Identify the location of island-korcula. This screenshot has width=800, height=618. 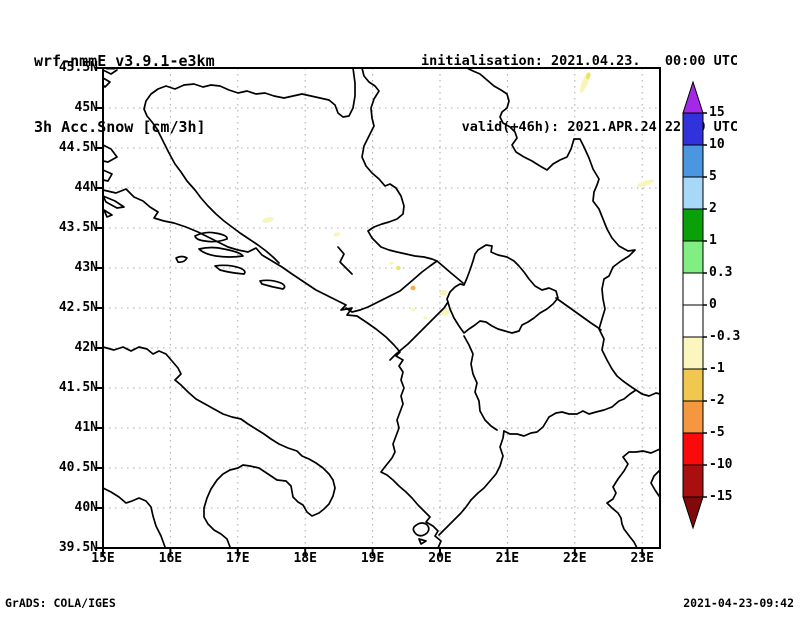
(230, 269).